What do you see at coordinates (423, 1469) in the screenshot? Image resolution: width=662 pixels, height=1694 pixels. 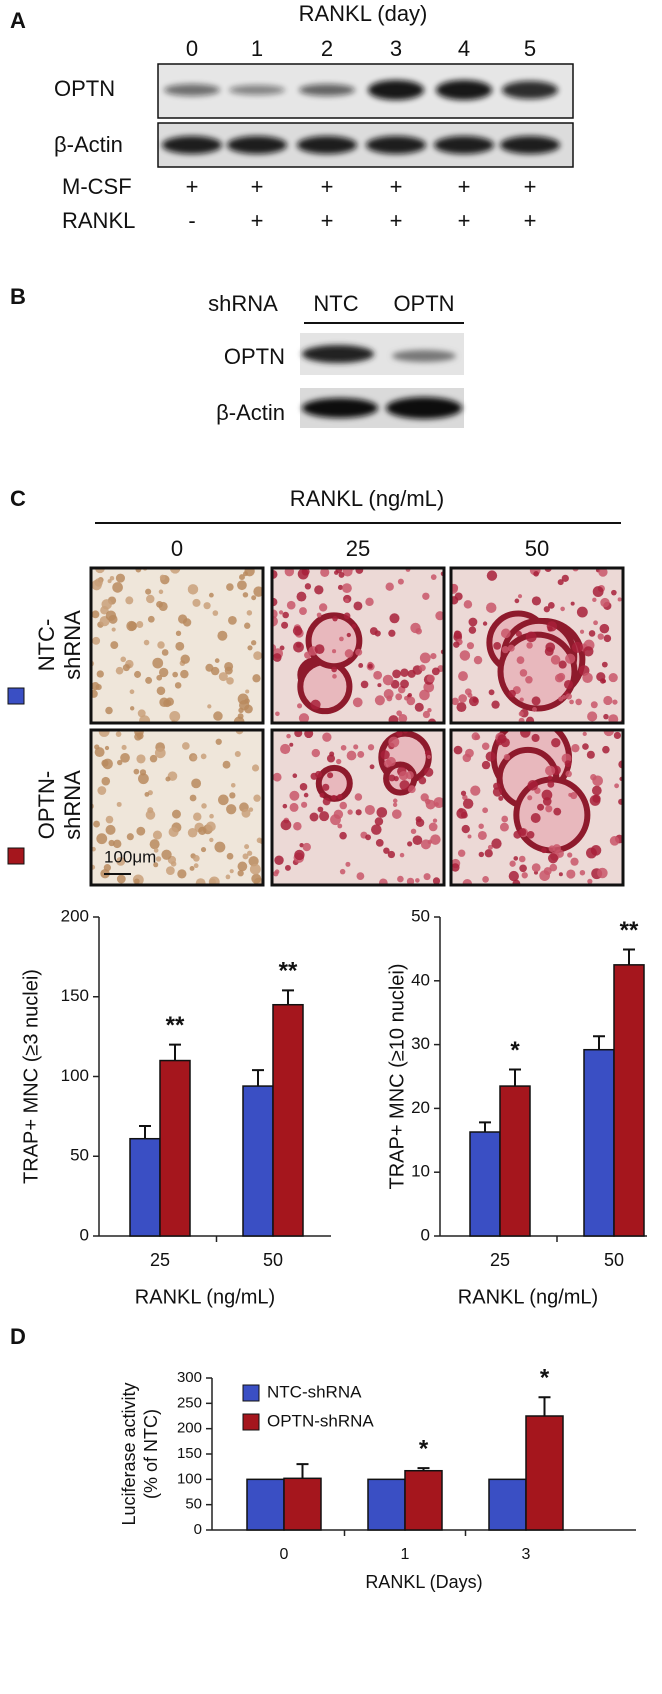 I see `error-bar` at bounding box center [423, 1469].